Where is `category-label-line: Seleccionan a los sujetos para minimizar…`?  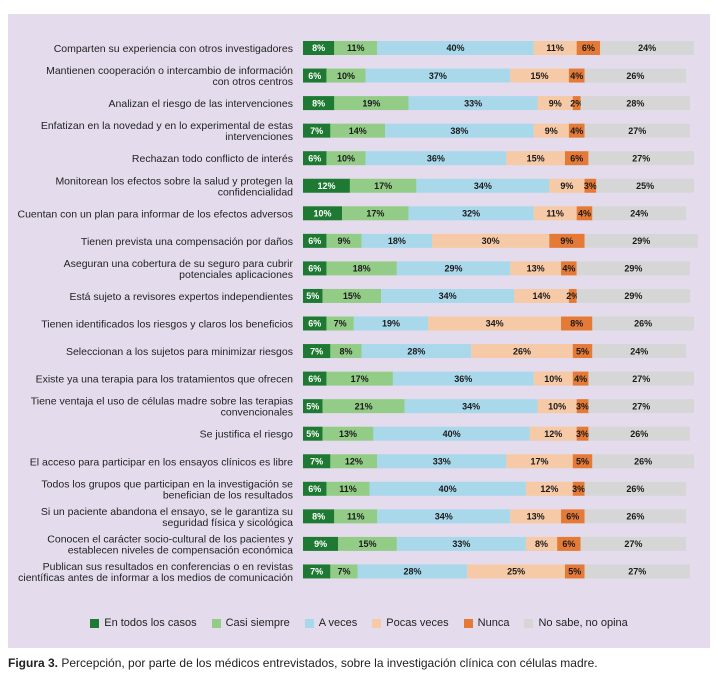
category-label-line: Seleccionan a los sujetos para minimizar… is located at coordinates (179, 352).